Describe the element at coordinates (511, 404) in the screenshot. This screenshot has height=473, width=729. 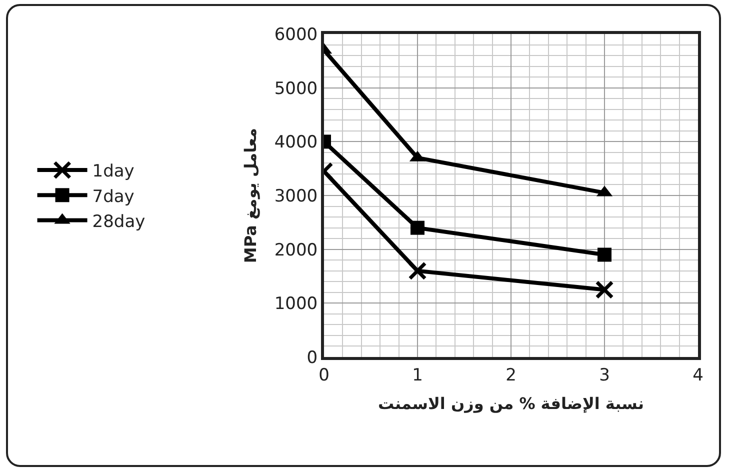
I see `x-axis-title: نسبة الإضافة % من وزن الاسمنت` at that location.